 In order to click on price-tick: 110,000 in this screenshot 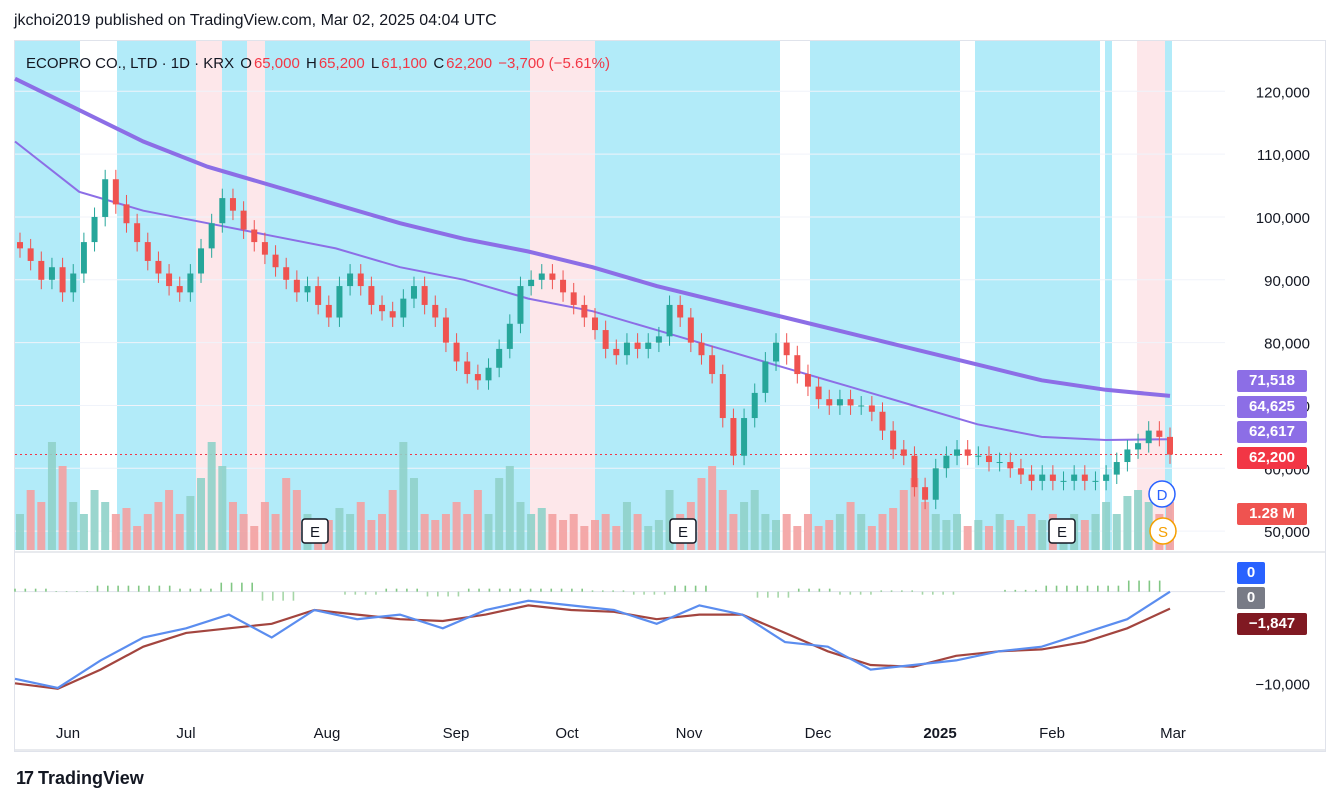, I will do `click(1283, 155)`.